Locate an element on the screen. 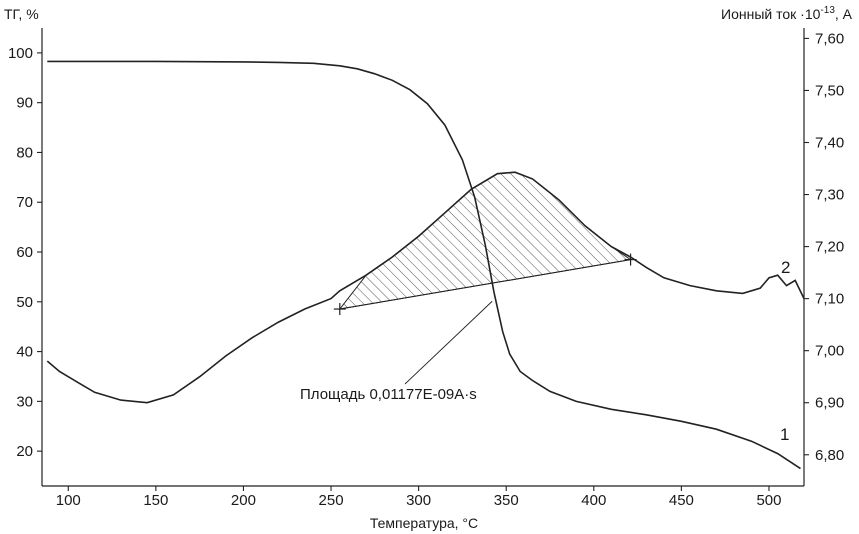 Image resolution: width=859 pixels, height=534 pixels. left-tick-label: 80 is located at coordinates (24, 152).